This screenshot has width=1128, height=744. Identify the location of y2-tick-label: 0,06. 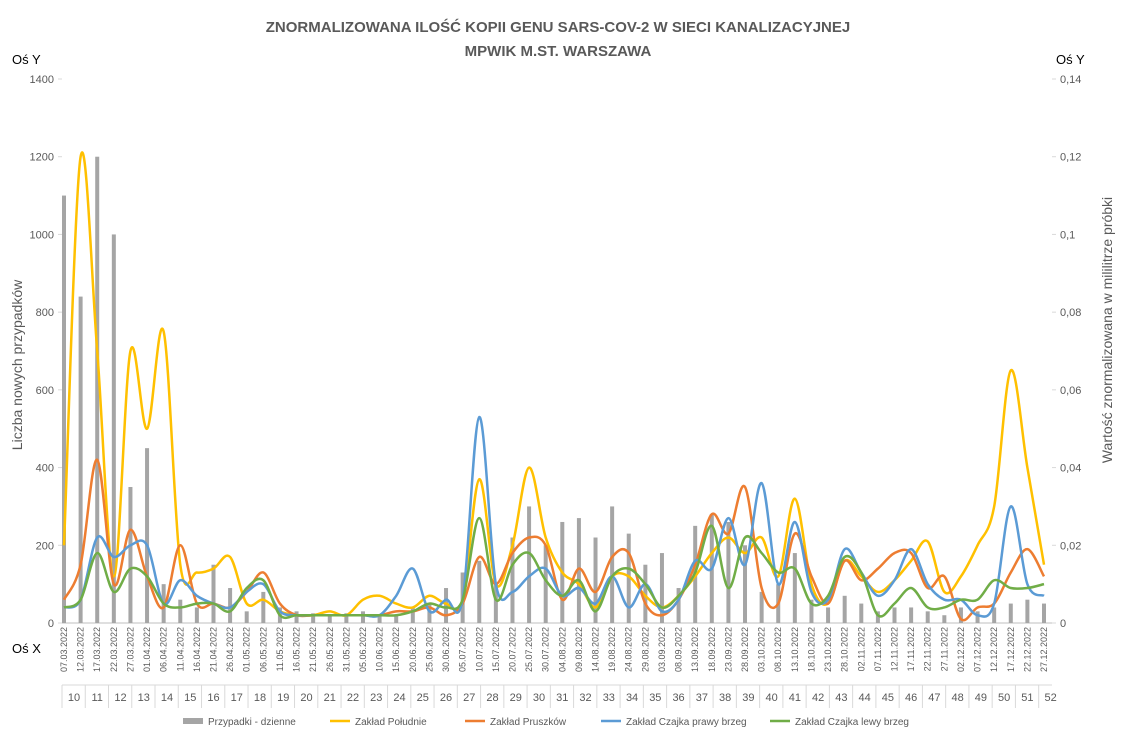
(1070, 391).